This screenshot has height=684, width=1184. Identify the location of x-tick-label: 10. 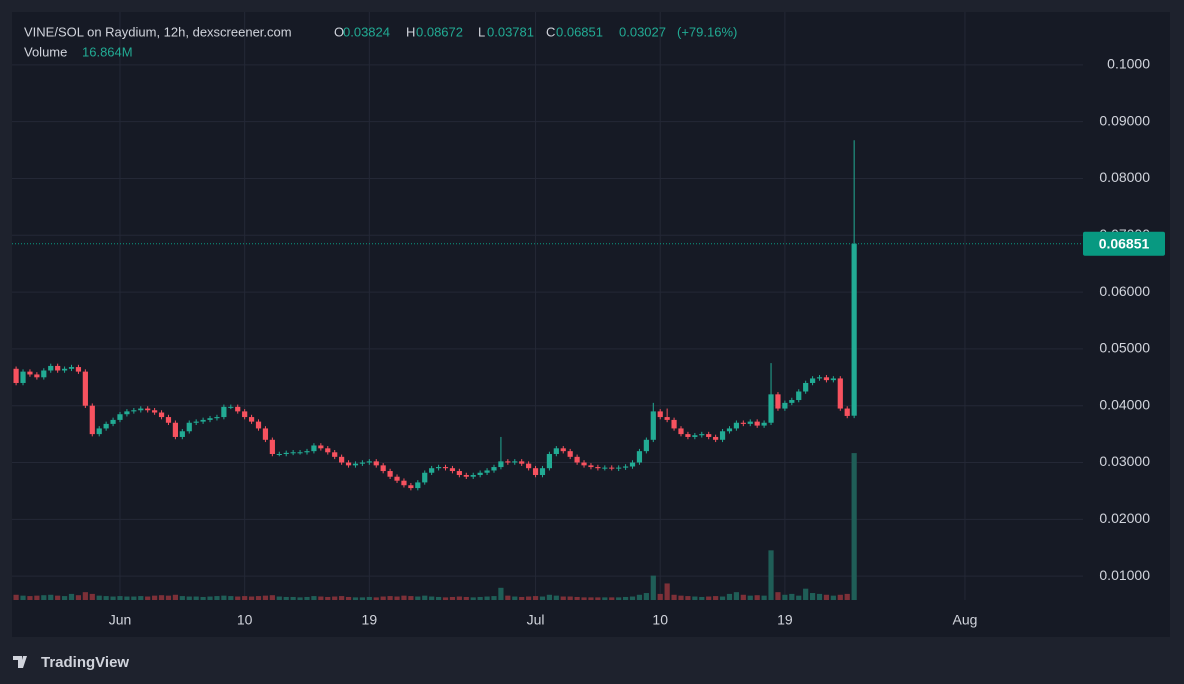
(660, 620).